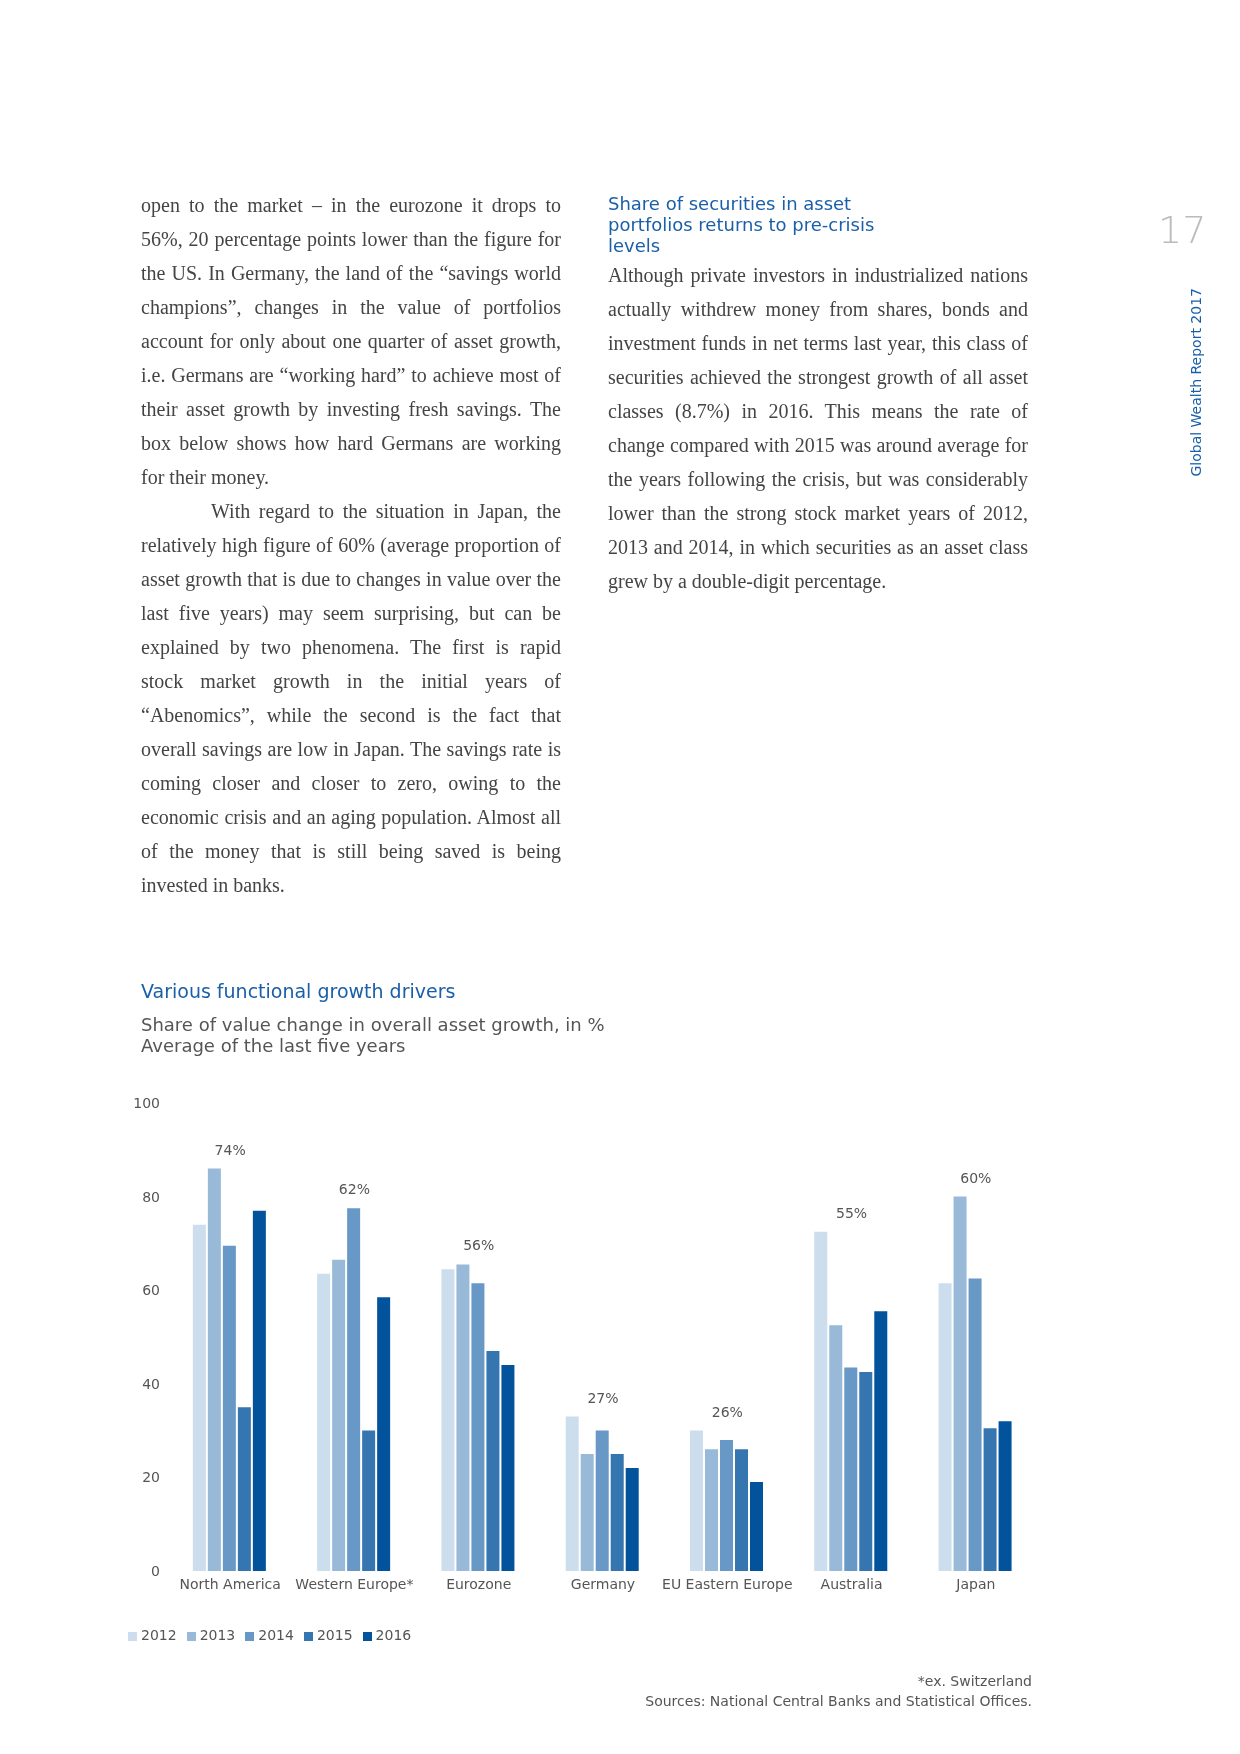  I want to click on legend-label: 2016, so click(393, 1635).